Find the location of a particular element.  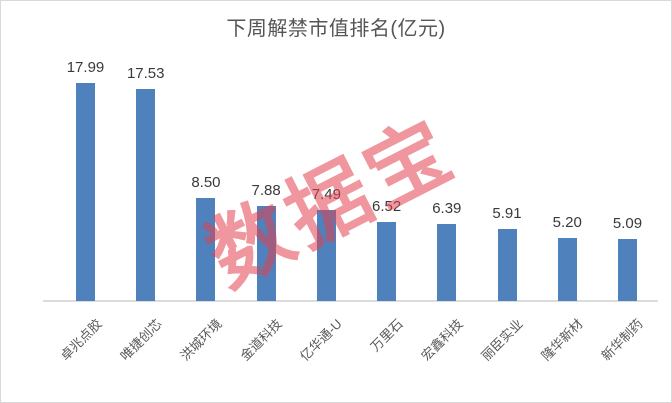

bar-value-label: 7.88 is located at coordinates (266, 190).